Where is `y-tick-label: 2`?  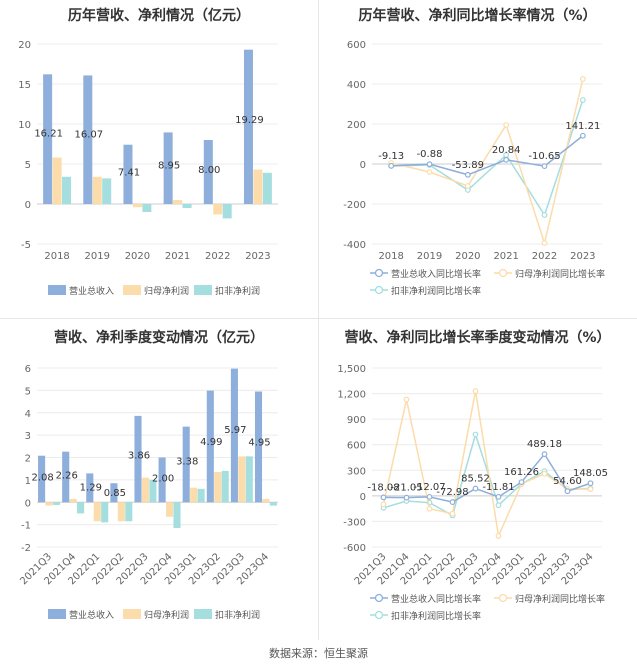
y-tick-label: 2 is located at coordinates (28, 459).